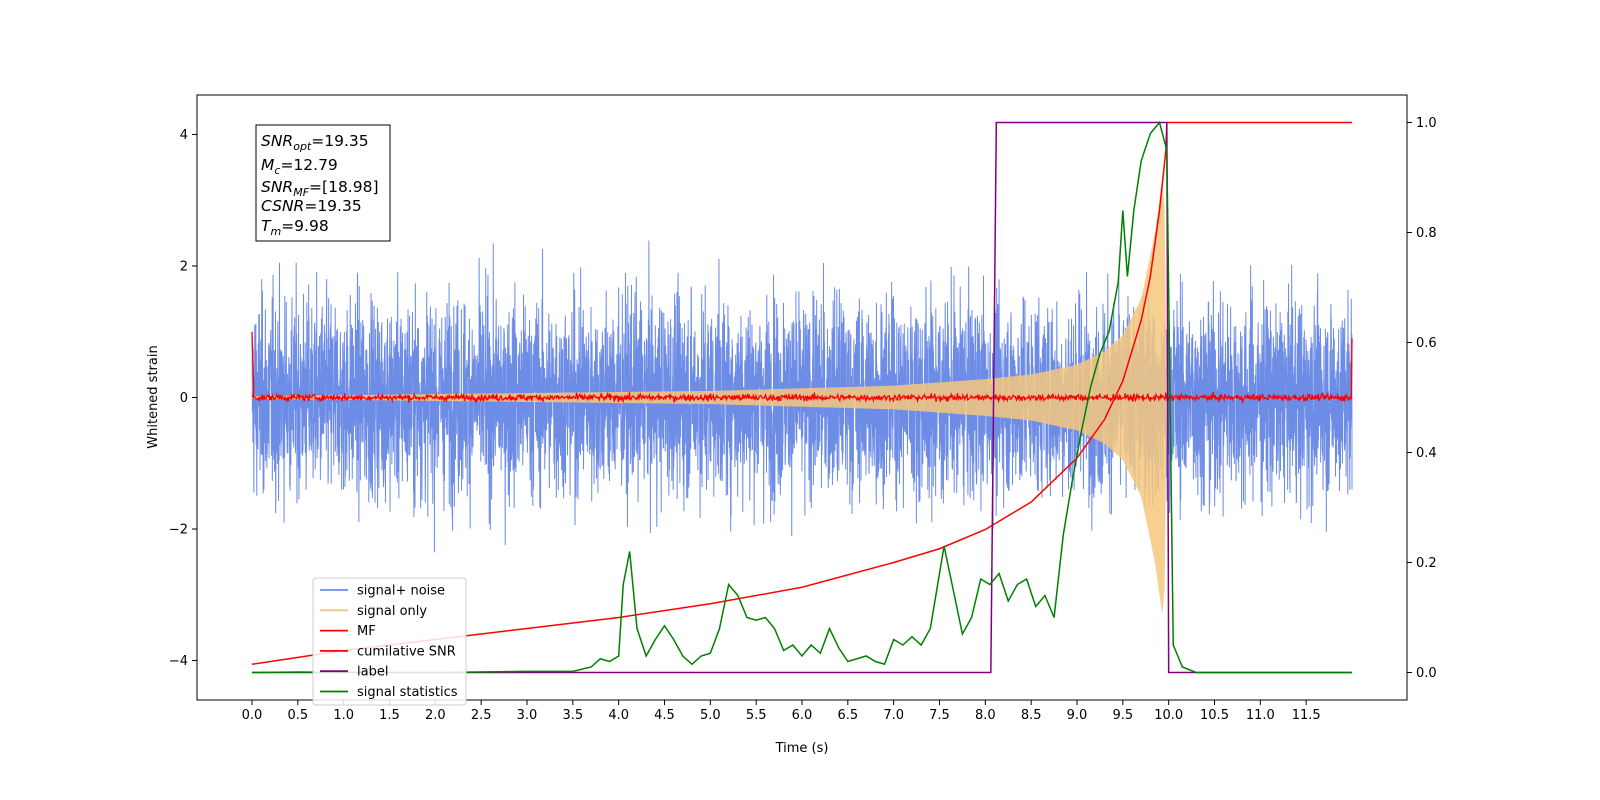 Image resolution: width=1600 pixels, height=800 pixels. I want to click on right-y-tick-label: 0.8, so click(1426, 233).